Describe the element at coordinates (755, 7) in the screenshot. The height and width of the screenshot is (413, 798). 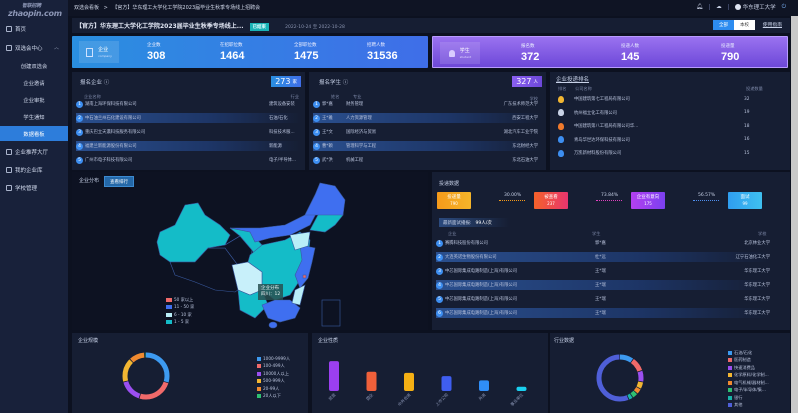
I see `user-menu: 华东理工大学` at that location.